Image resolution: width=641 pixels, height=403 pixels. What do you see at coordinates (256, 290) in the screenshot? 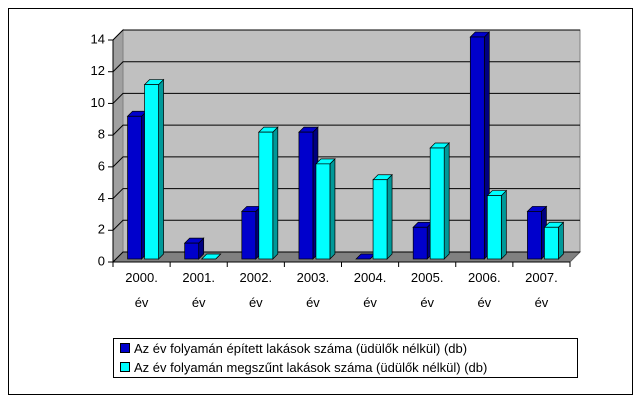
I see `x-tick-label: 2002. év` at bounding box center [256, 290].